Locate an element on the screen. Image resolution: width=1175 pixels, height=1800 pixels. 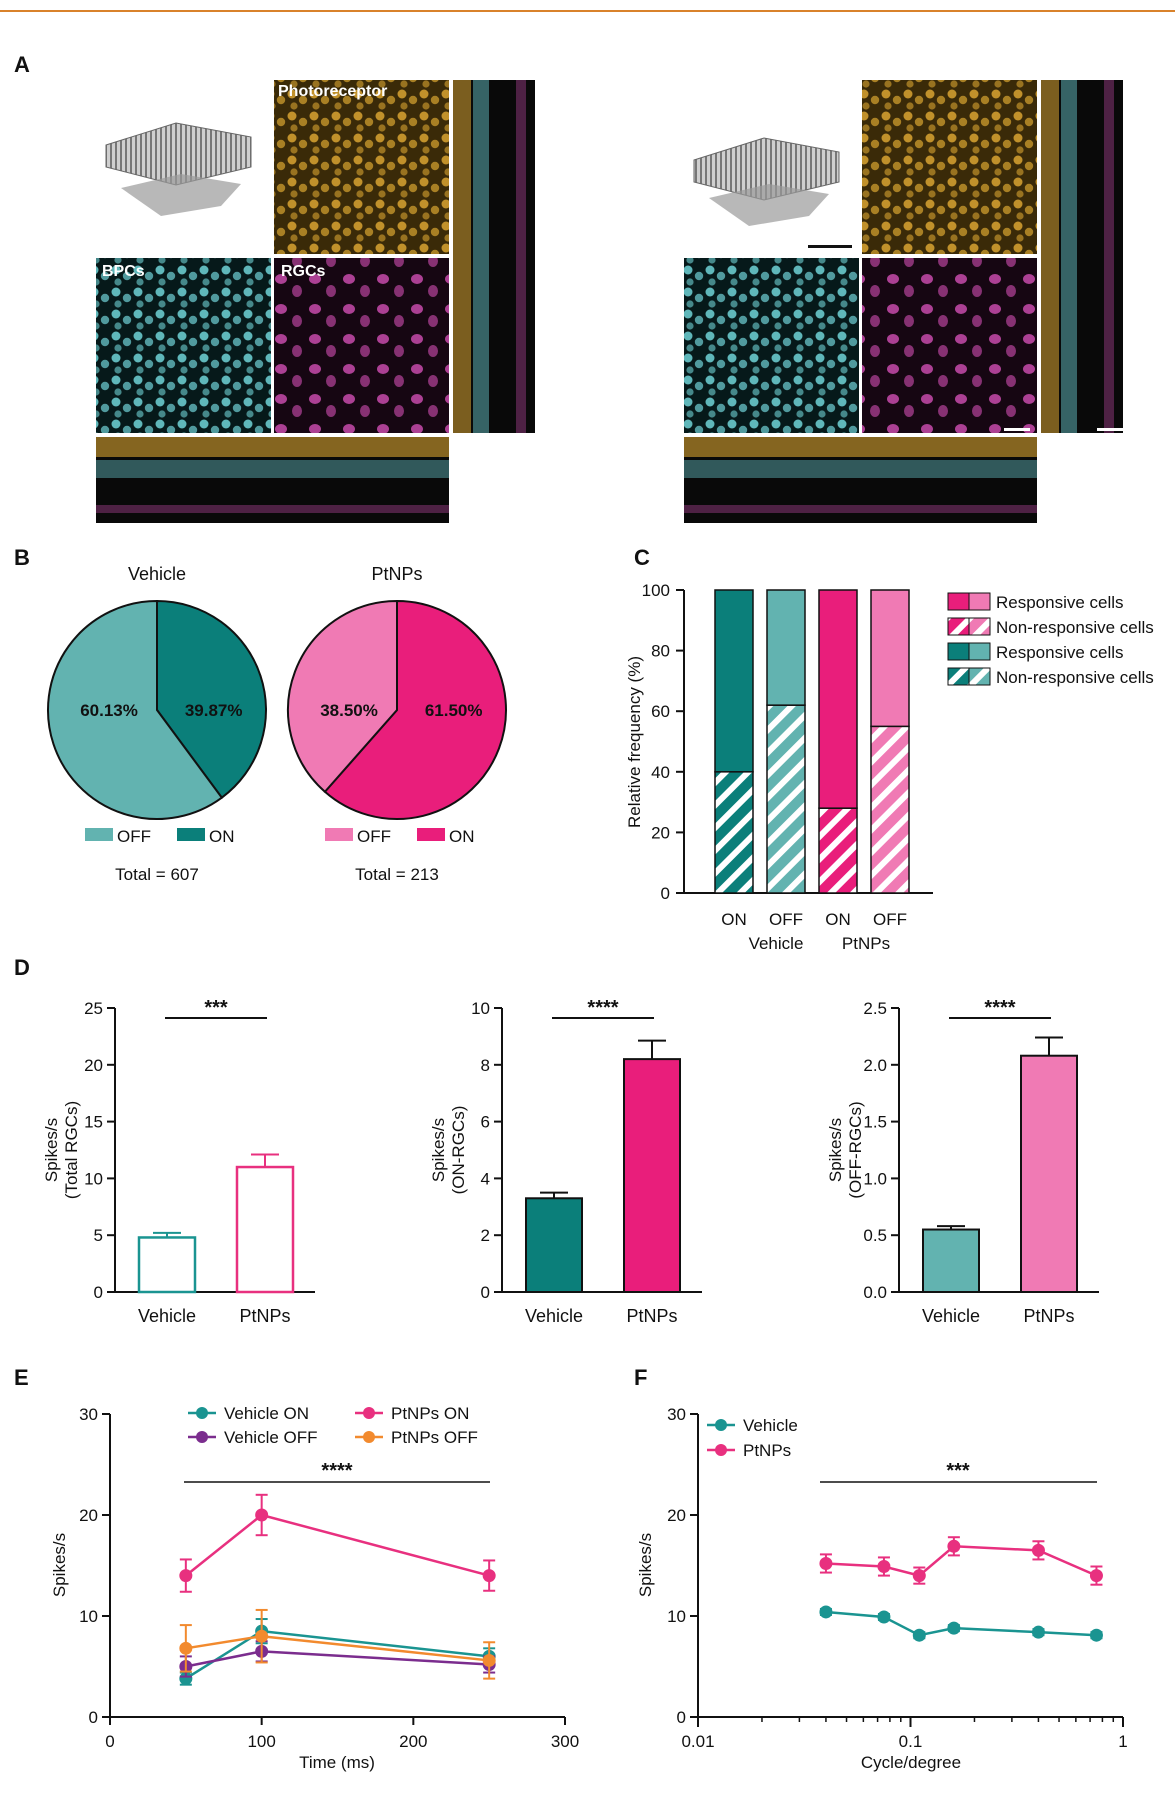
f-legend-marker is located at coordinates (721, 1450).